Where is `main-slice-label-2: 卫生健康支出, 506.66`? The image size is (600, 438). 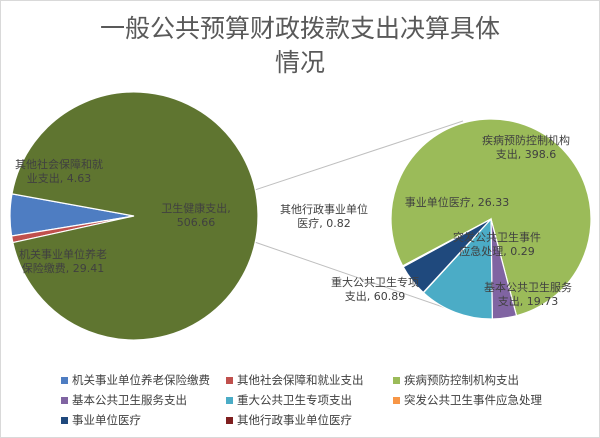
main-slice-label-2: 卫生健康支出, 506.66 is located at coordinates (196, 215).